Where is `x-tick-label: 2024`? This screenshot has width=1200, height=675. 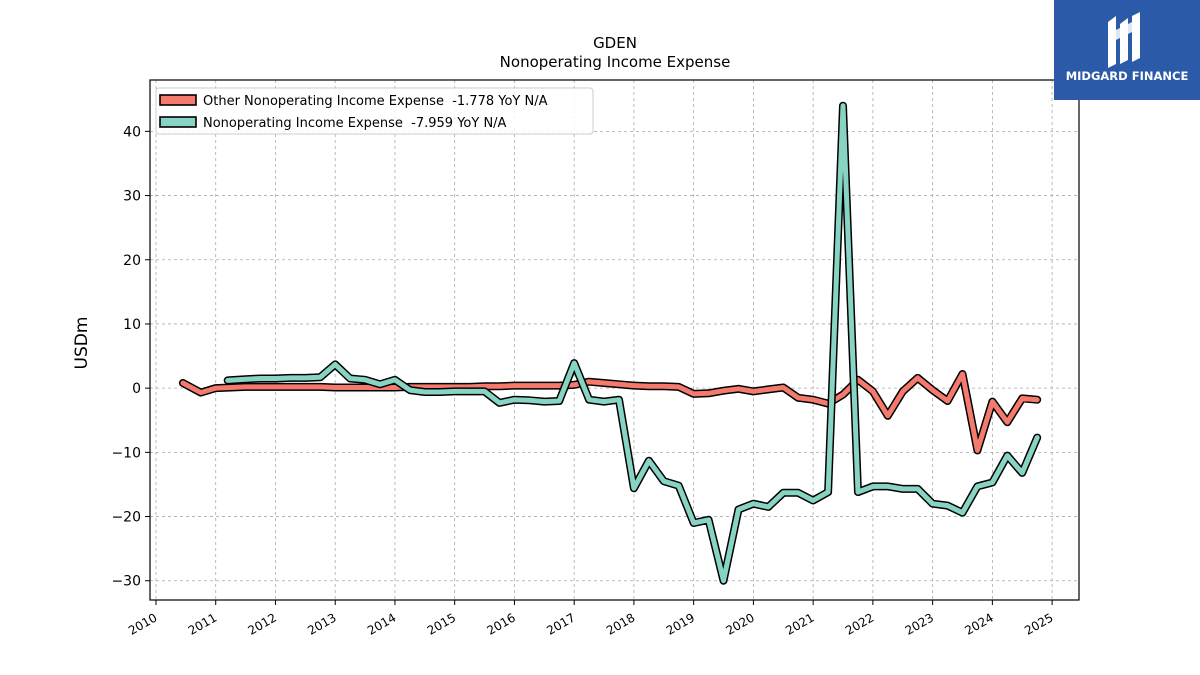
x-tick-label: 2024 is located at coordinates (978, 623).